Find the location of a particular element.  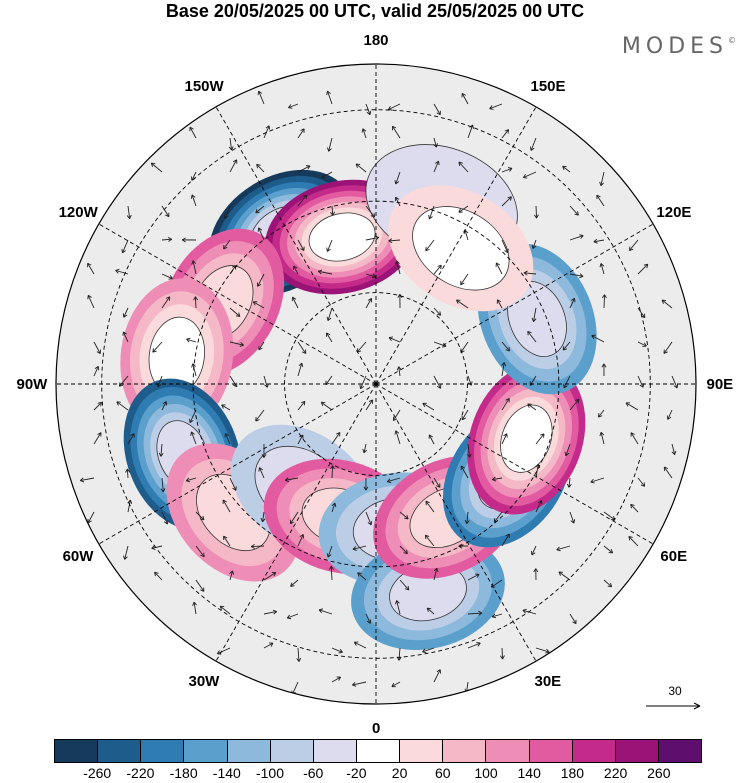

colorbar-tick-2: -180 is located at coordinates (183, 773).